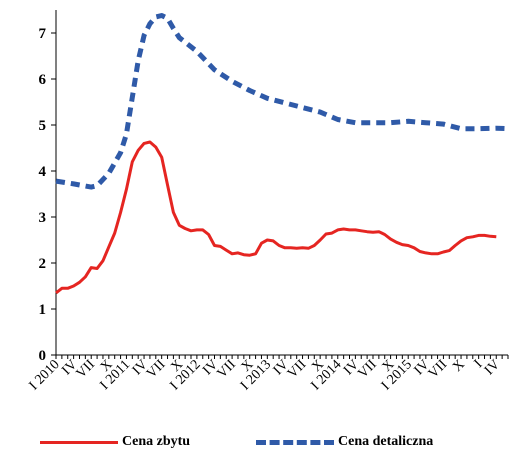 Image resolution: width=509 pixels, height=460 pixels. I want to click on legend-label-cena-detaliczna: Cena detaliczna, so click(386, 441).